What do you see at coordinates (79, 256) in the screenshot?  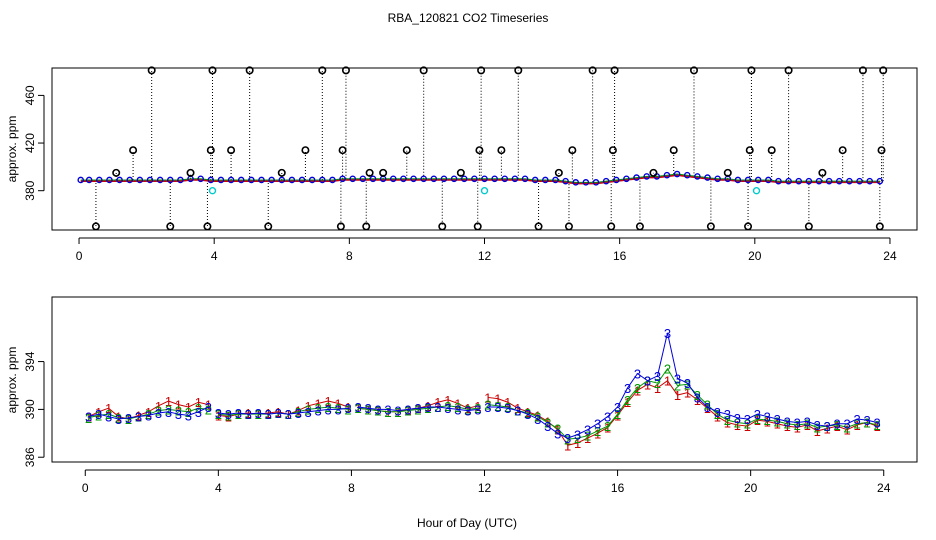 I see `top-x-tick-label: 0` at bounding box center [79, 256].